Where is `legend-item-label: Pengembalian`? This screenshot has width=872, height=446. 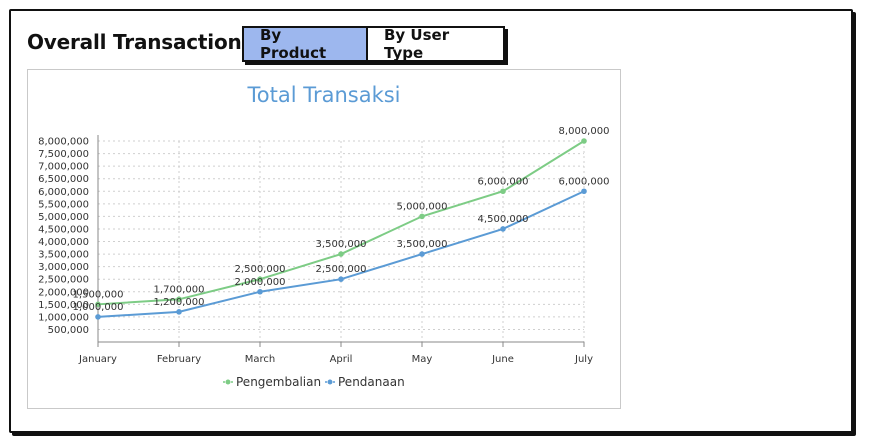
legend-item-label: Pengembalian is located at coordinates (278, 382).